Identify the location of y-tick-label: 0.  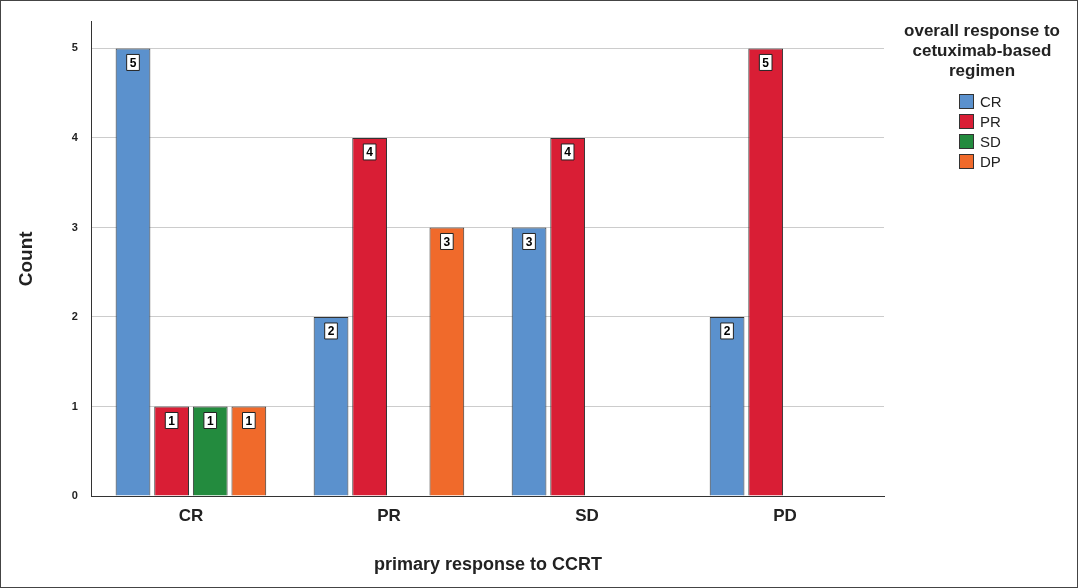
(74, 495).